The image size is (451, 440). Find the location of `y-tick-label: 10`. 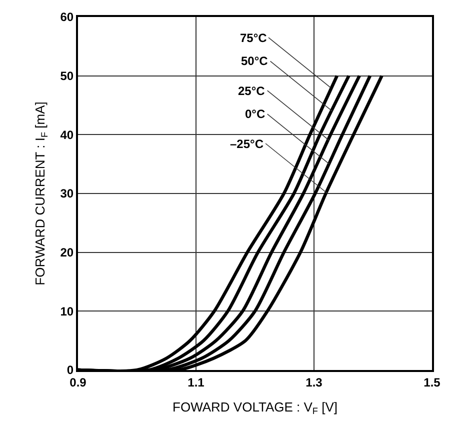

y-tick-label: 10 is located at coordinates (67, 311).